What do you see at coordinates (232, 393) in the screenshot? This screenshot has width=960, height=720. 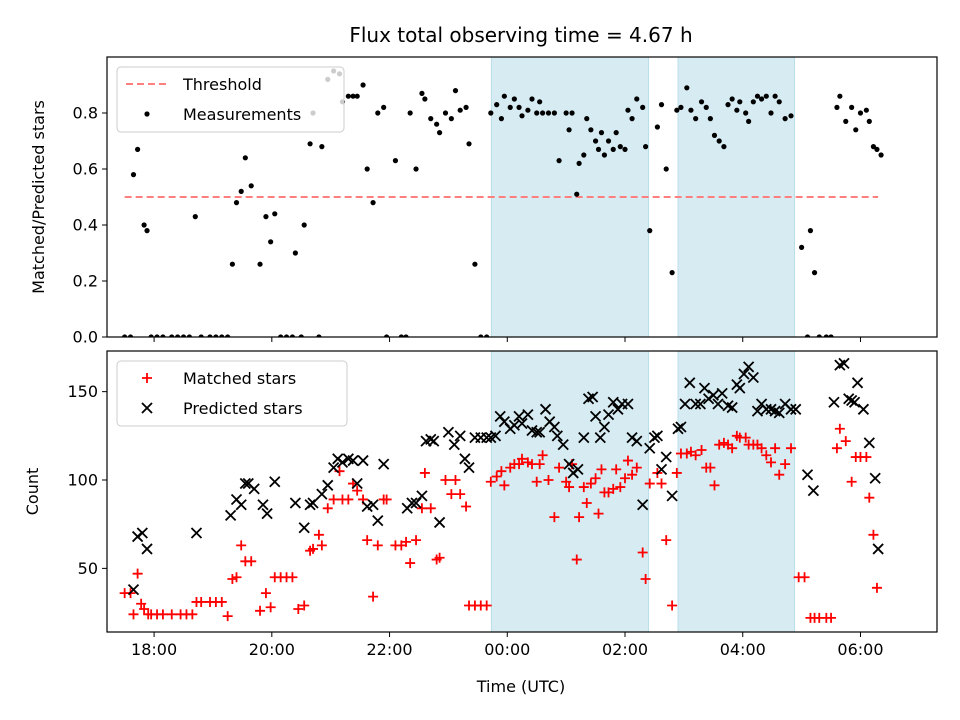 I see `legend-box` at bounding box center [232, 393].